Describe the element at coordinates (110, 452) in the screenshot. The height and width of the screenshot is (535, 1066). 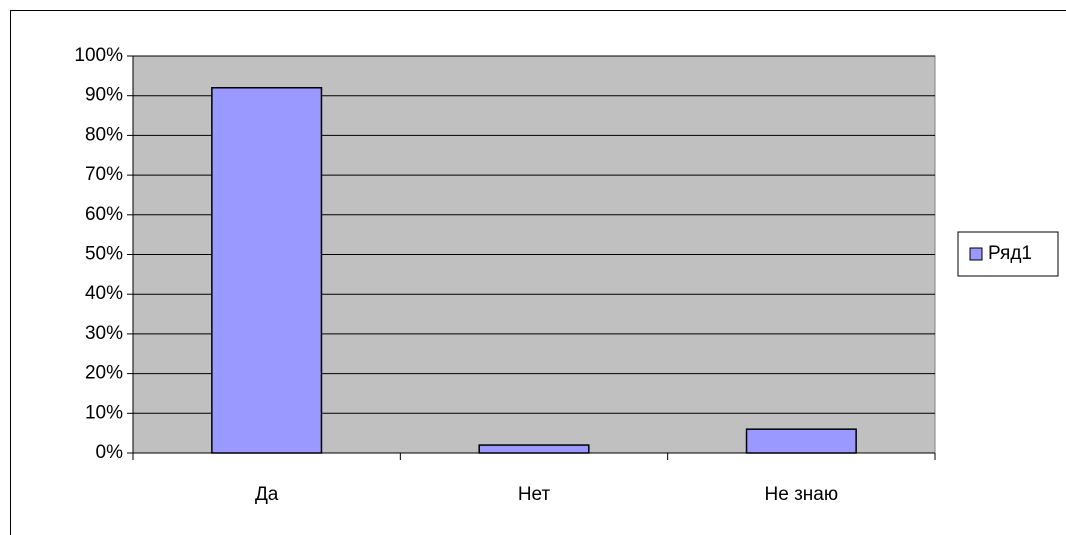
I see `y-tick-label: 0%` at that location.